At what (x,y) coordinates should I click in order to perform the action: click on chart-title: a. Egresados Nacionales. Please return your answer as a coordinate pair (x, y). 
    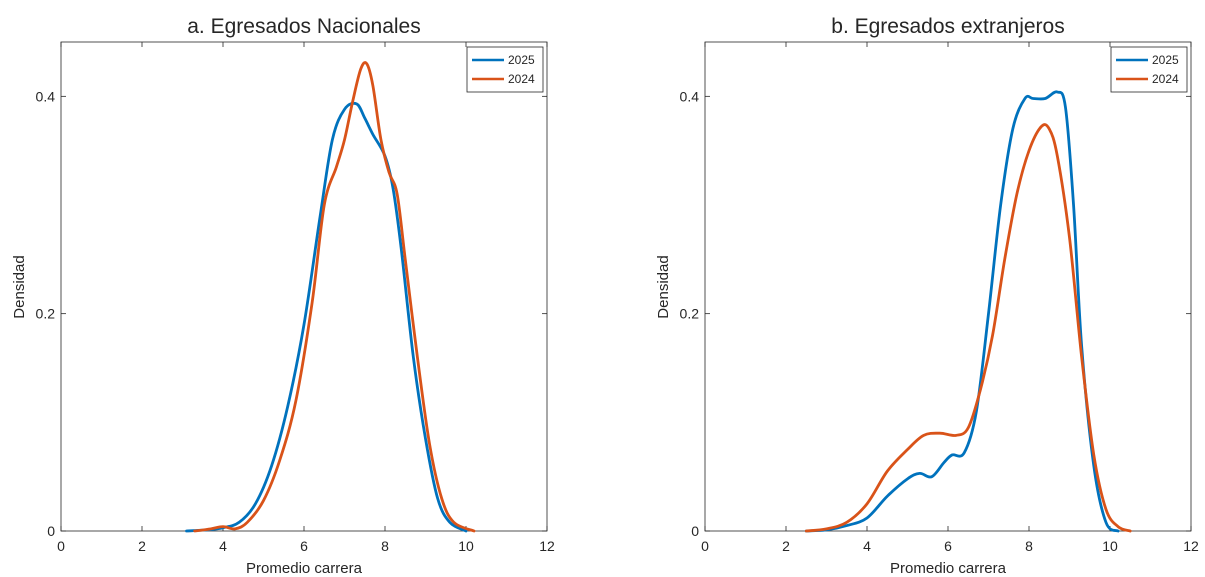
    Looking at the image, I should click on (303, 26).